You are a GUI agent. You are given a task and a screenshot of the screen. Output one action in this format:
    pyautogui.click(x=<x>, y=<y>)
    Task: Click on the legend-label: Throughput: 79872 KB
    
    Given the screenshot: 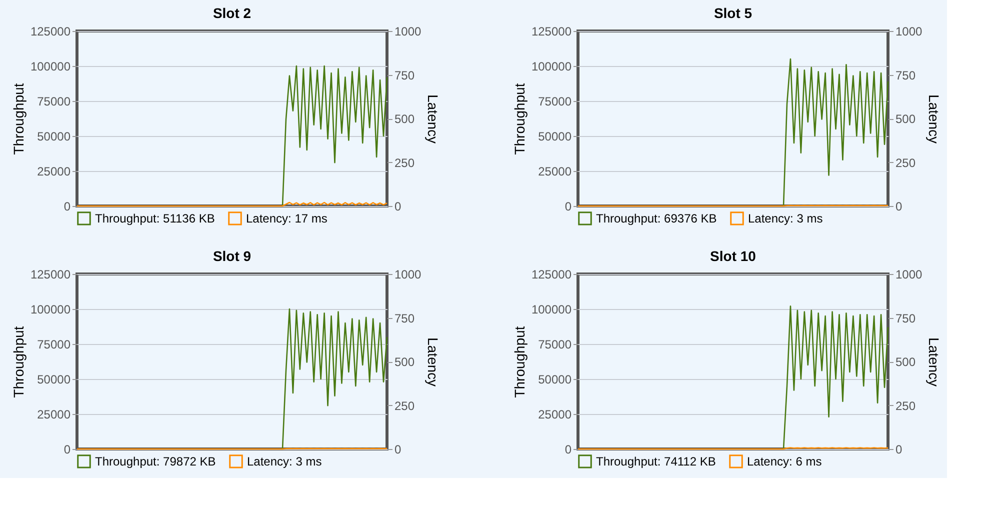 What is the action you would take?
    pyautogui.click(x=155, y=461)
    